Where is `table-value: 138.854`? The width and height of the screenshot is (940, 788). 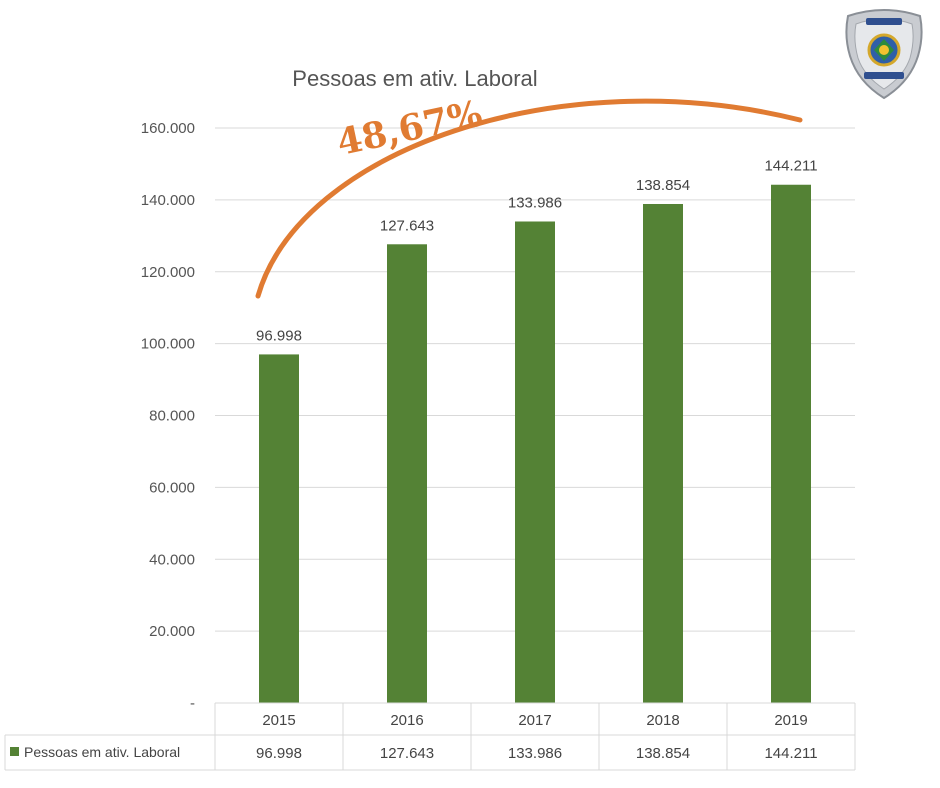
table-value: 138.854 is located at coordinates (663, 753).